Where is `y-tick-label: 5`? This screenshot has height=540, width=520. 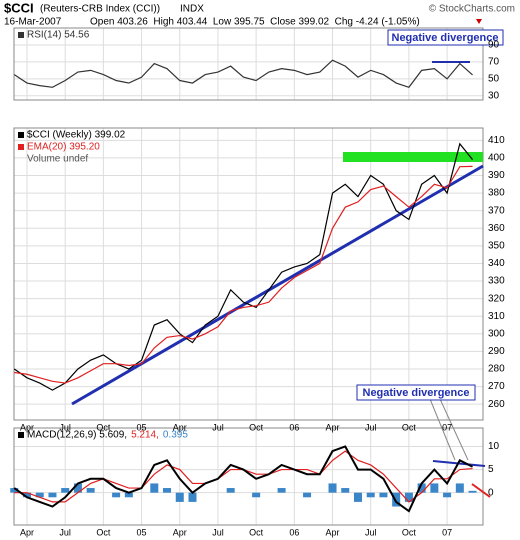 y-tick-label: 5 is located at coordinates (491, 469).